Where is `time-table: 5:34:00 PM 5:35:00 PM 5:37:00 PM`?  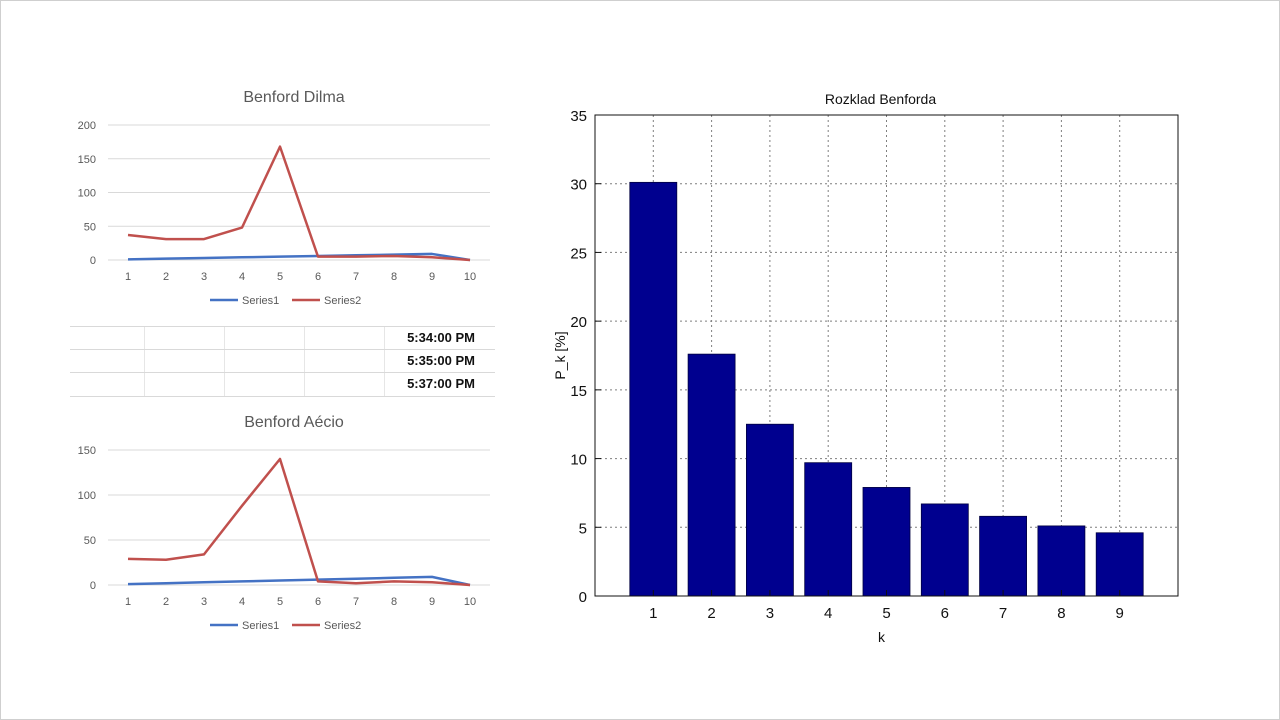
time-table: 5:34:00 PM 5:35:00 PM 5:37:00 PM is located at coordinates (282, 361).